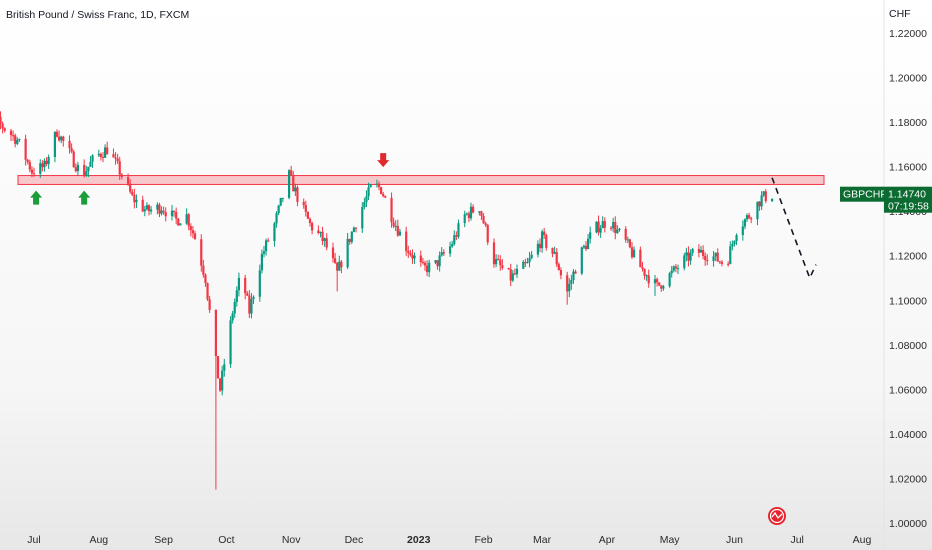 The image size is (932, 550). What do you see at coordinates (908, 479) in the screenshot?
I see `y-tick-label: 1.02000` at bounding box center [908, 479].